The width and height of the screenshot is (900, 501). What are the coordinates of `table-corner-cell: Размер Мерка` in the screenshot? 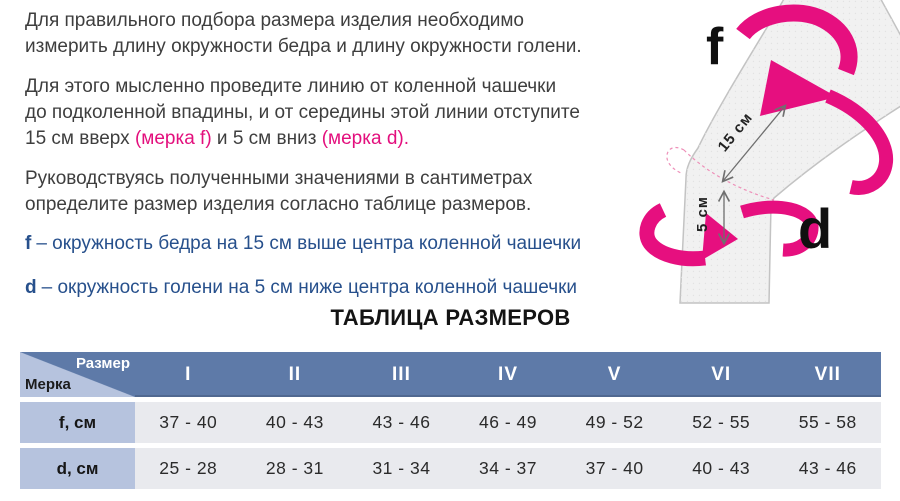 It's located at (77, 374).